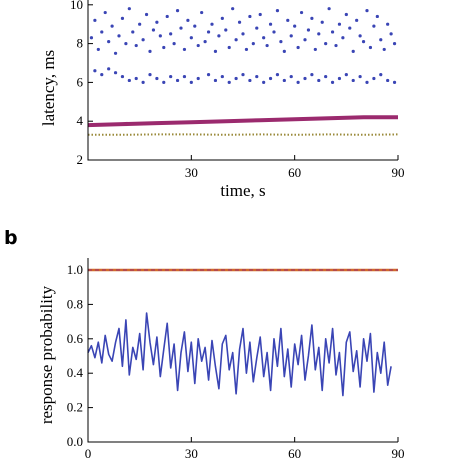 The width and height of the screenshot is (474, 474). I want to click on panel-a-ytick-label: 2, so click(80, 159).